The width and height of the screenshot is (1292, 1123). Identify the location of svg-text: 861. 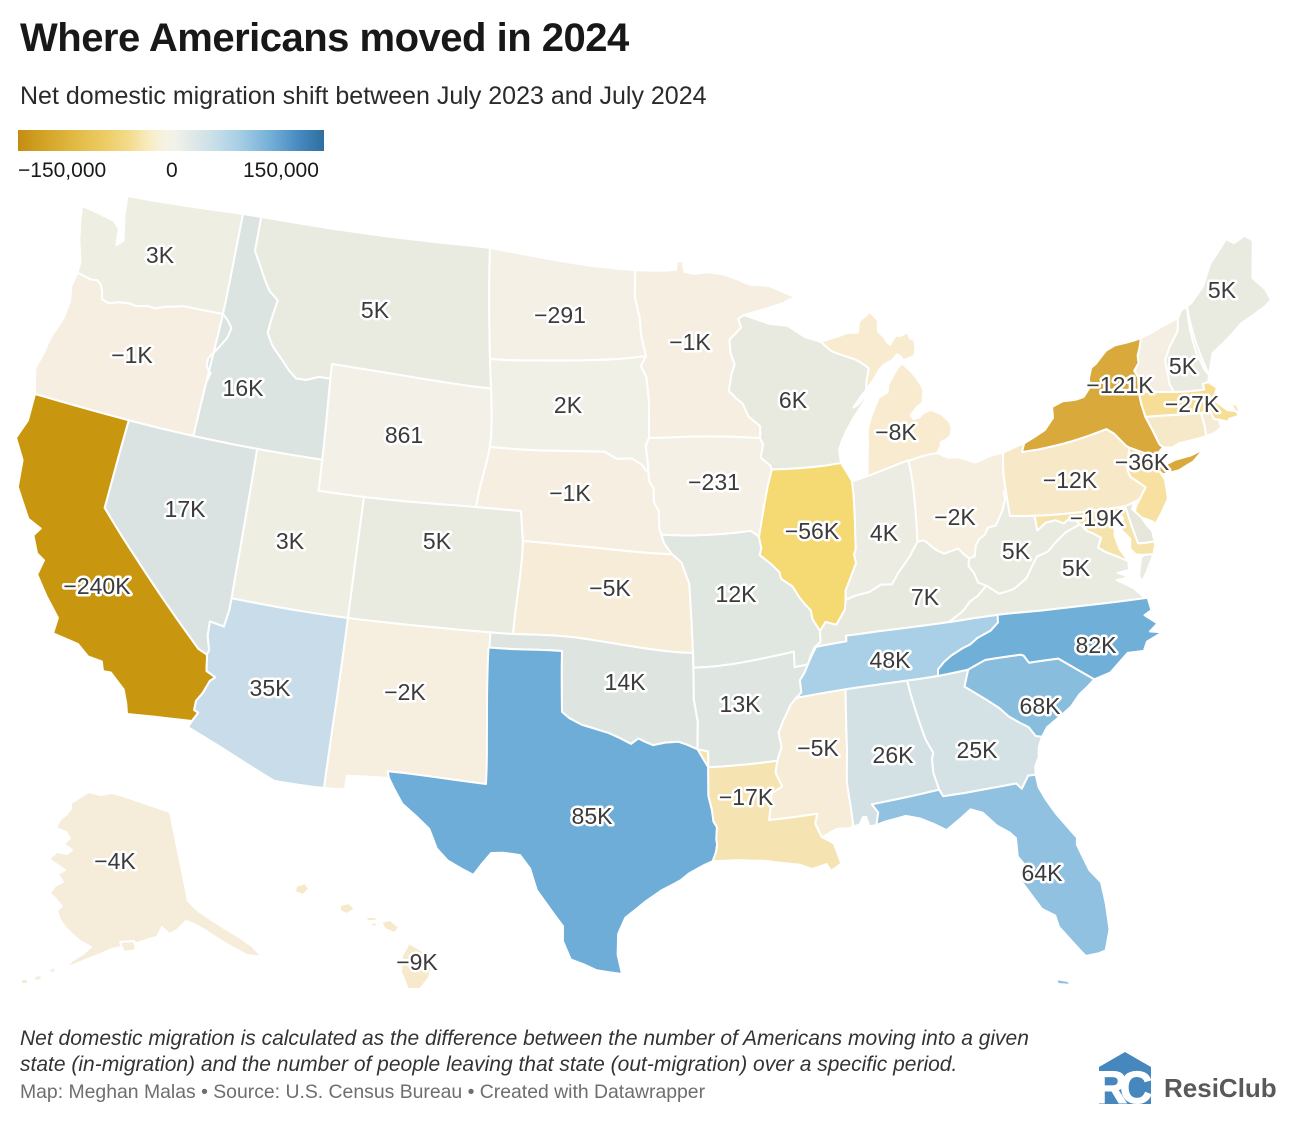
(404, 435).